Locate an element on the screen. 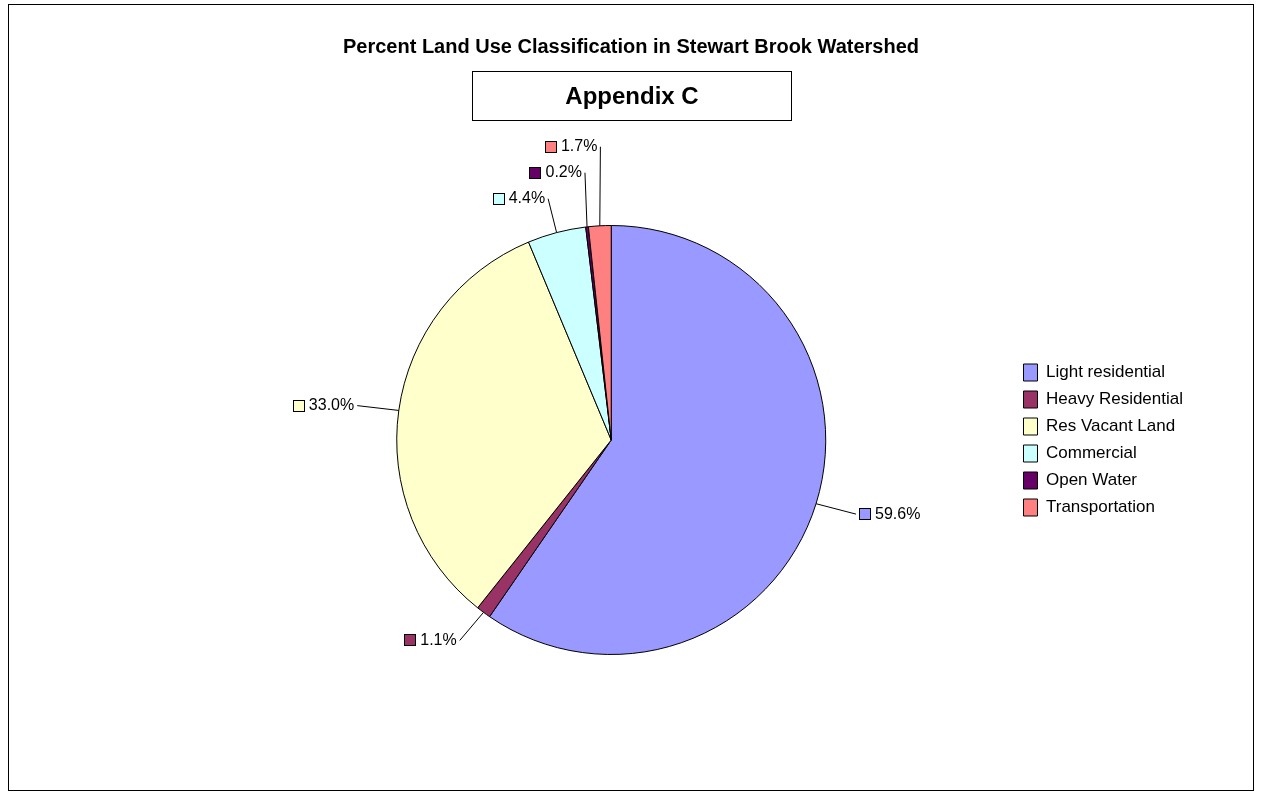 The image size is (1262, 793). legend-label: Heavy Residential is located at coordinates (1114, 399).